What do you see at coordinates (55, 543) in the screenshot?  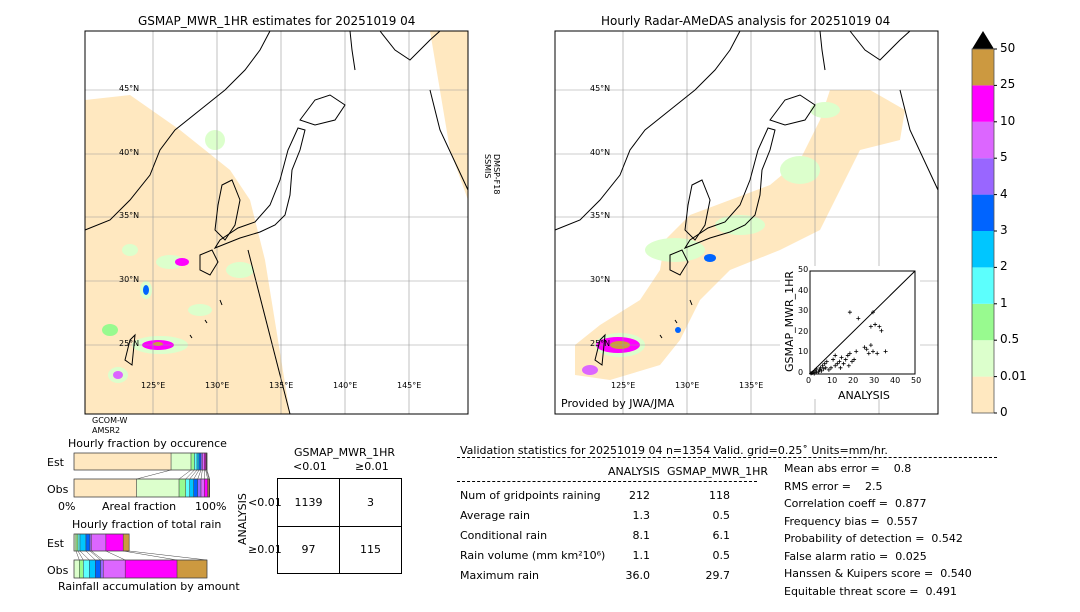 I see `rain-est-label: Est` at bounding box center [55, 543].